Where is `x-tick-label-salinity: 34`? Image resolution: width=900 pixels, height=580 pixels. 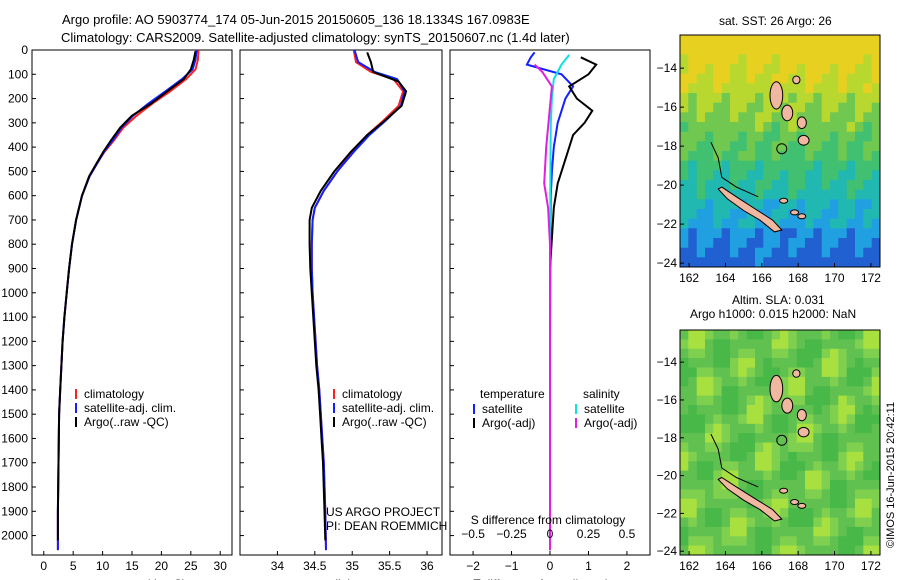
x-tick-label-salinity: 34 is located at coordinates (278, 566).